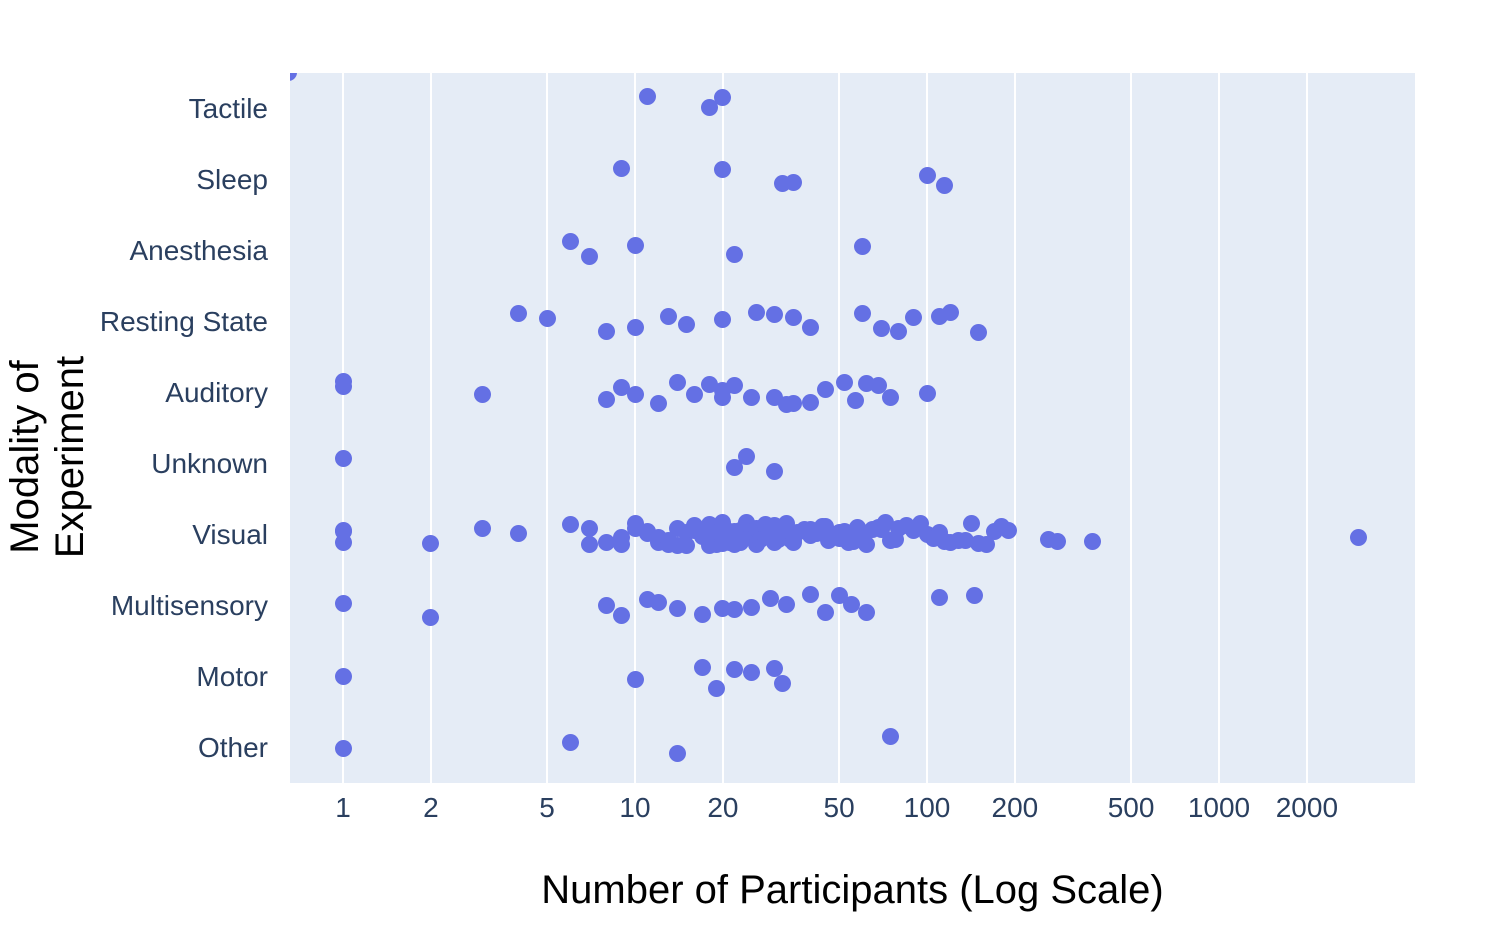 The image size is (1488, 948). What do you see at coordinates (1131, 807) in the screenshot?
I see `x-tick-label-500: 500` at bounding box center [1131, 807].